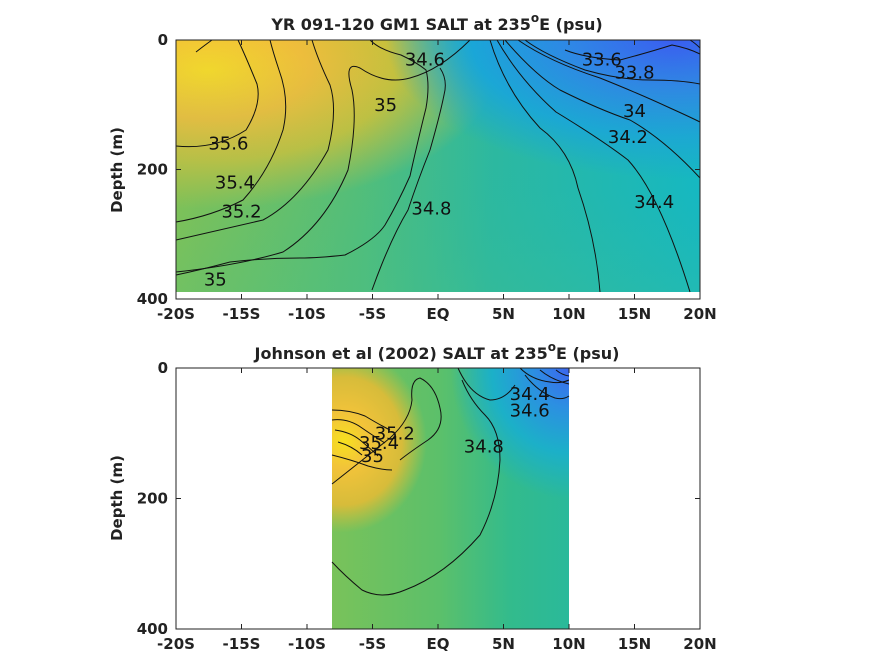 The height and width of the screenshot is (656, 875). I want to click on contour-label-top: 35.2, so click(241, 212).